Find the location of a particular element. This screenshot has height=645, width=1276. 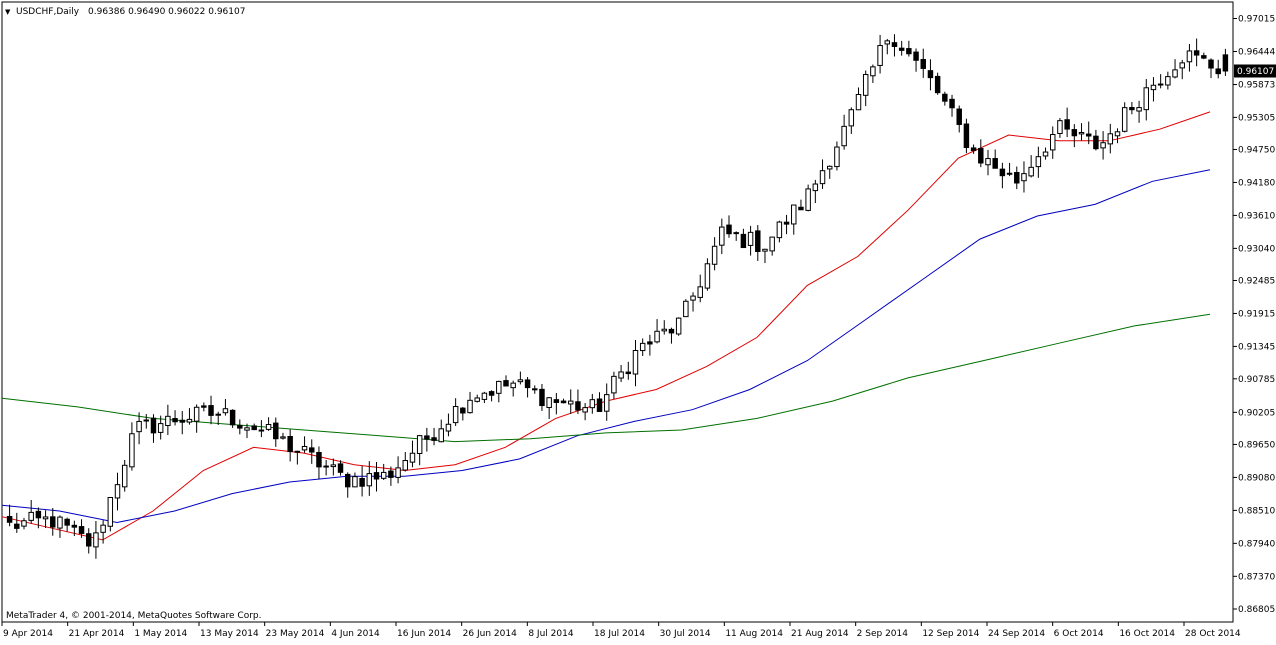

x-tick: 21 Aug 2014 is located at coordinates (819, 630).